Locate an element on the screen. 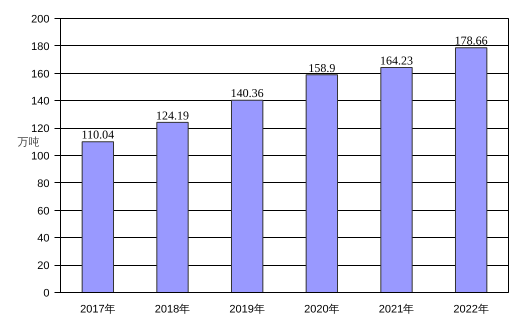 Image resolution: width=524 pixels, height=327 pixels. data-label: 164.23 is located at coordinates (396, 61).